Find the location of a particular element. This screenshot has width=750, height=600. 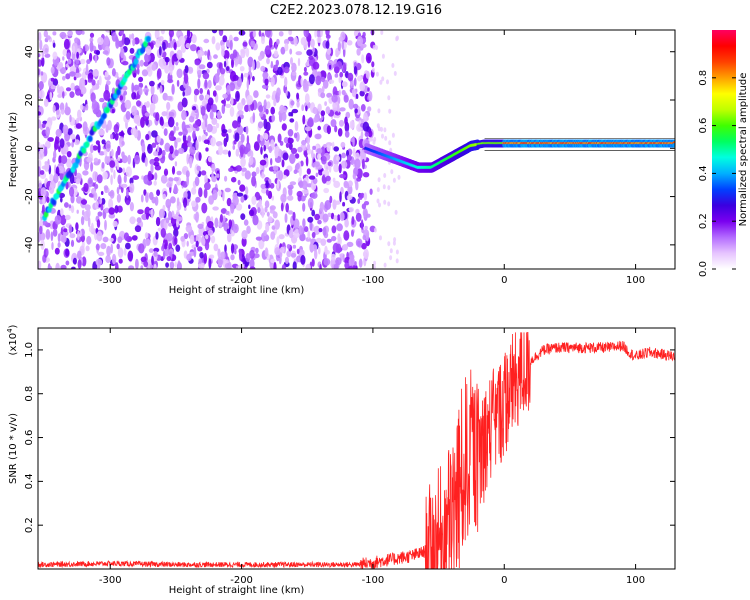

x-tick-label: 100 is located at coordinates (635, 580).